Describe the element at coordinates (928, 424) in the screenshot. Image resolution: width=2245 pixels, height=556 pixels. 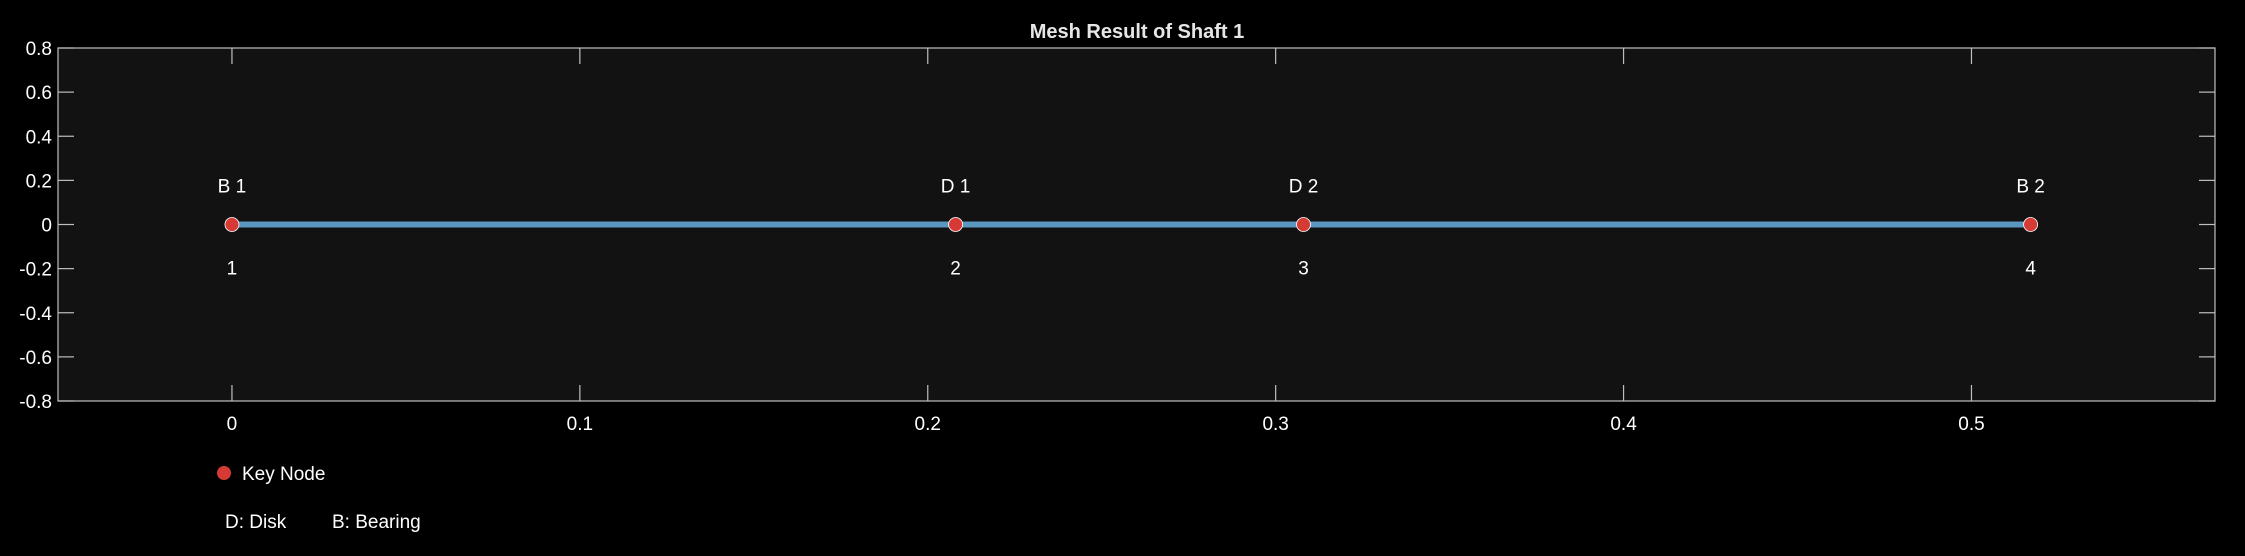
I see `x-tick-label: 0.2` at that location.